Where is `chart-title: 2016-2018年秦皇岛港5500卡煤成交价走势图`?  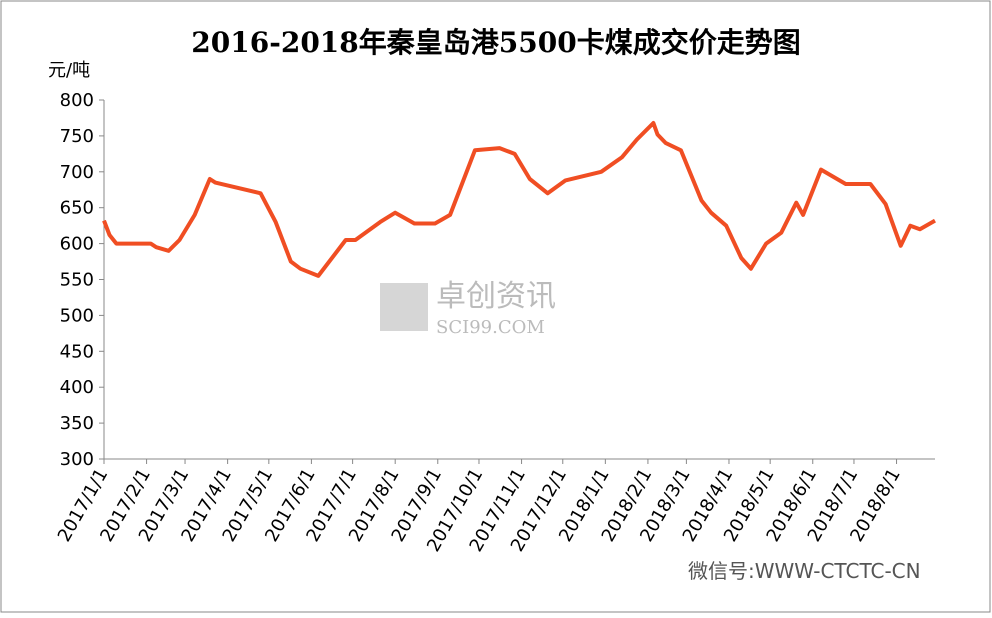
chart-title: 2016-2018年秦皇岛港5500卡煤成交价走势图 is located at coordinates (495, 42).